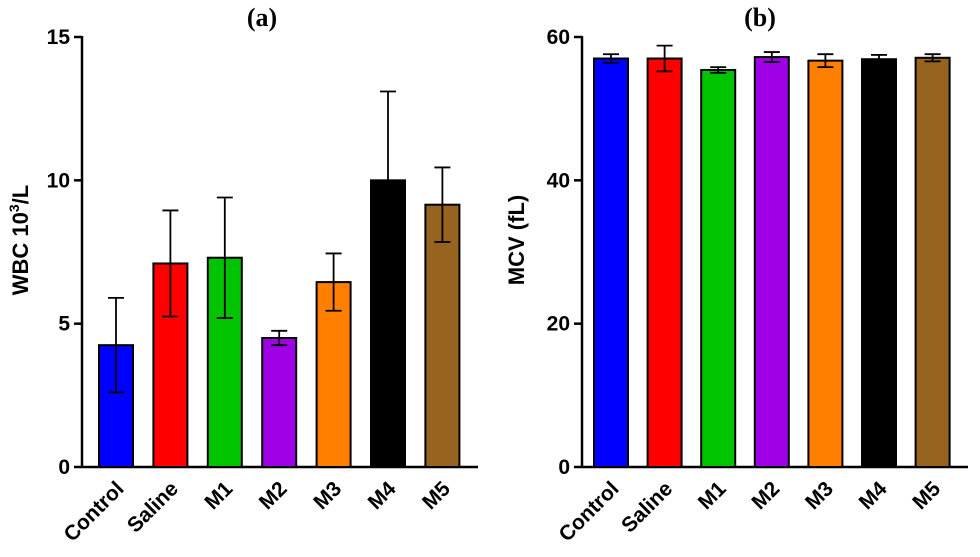 This screenshot has width=980, height=557. Describe the element at coordinates (558, 180) in the screenshot. I see `panel-b-y-tick-label: 40` at that location.